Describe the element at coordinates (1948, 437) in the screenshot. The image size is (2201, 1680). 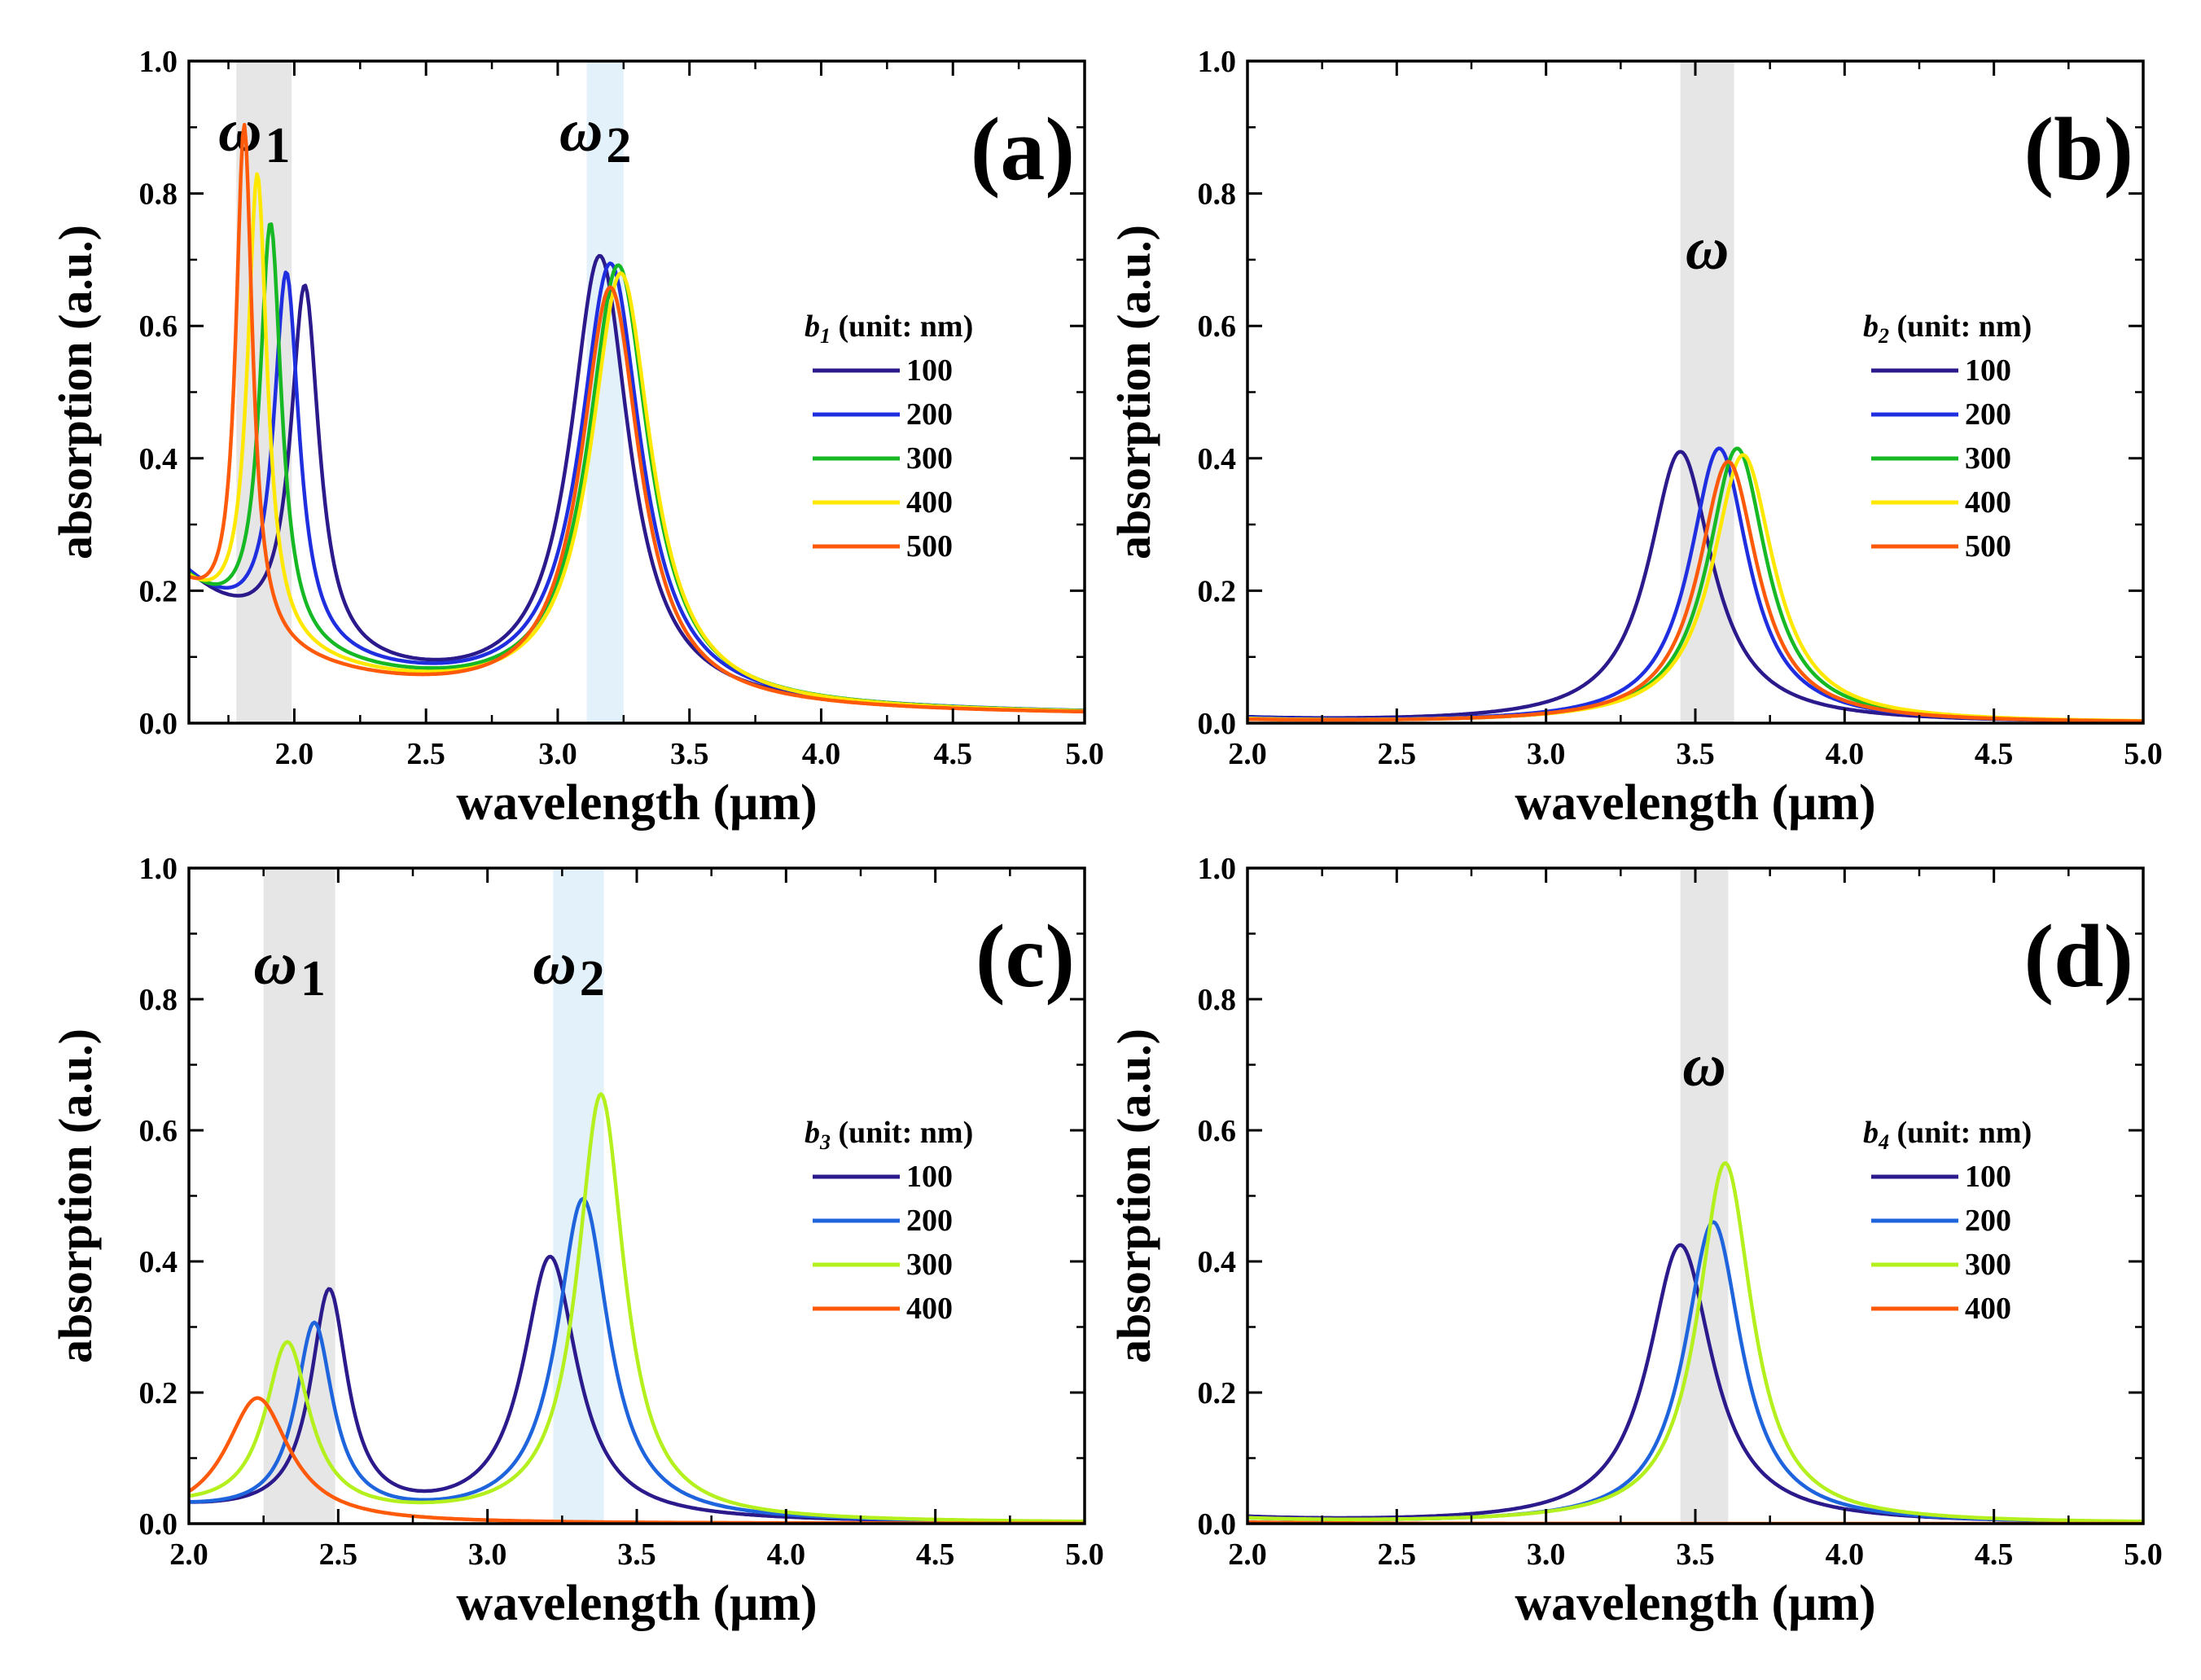
I see `legend: b2 (unit: nm) 100 200 300 400 500` at that location.